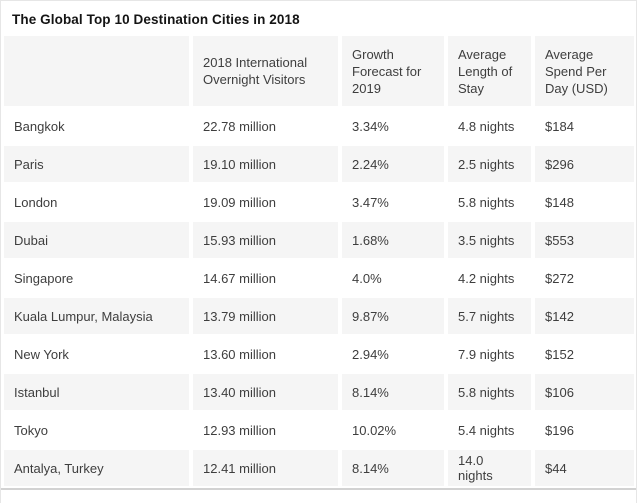  I want to click on header-city, so click(98, 72).